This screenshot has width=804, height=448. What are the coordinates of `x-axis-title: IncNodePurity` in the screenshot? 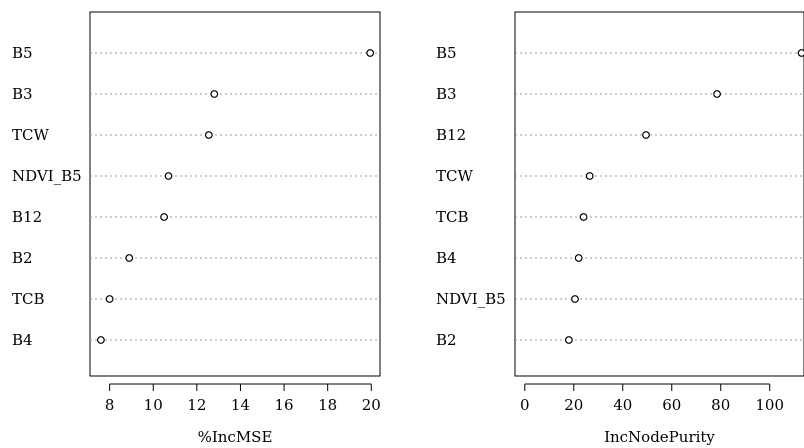 It's located at (659, 437).